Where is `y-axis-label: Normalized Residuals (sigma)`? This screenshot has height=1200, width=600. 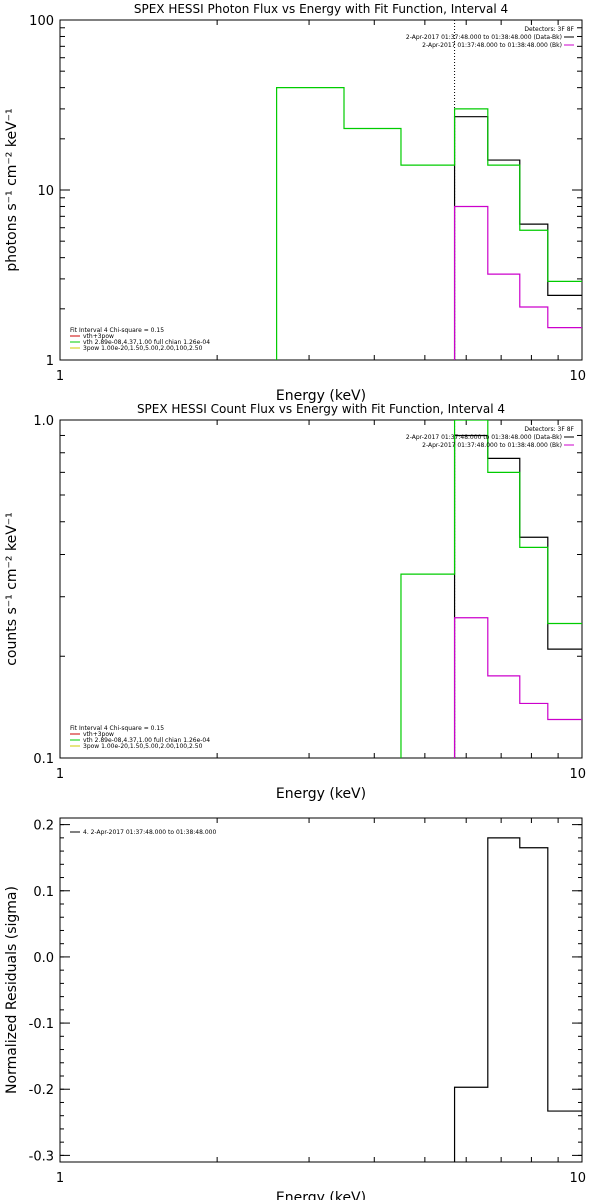 y-axis-label: Normalized Residuals (sigma) is located at coordinates (12, 990).